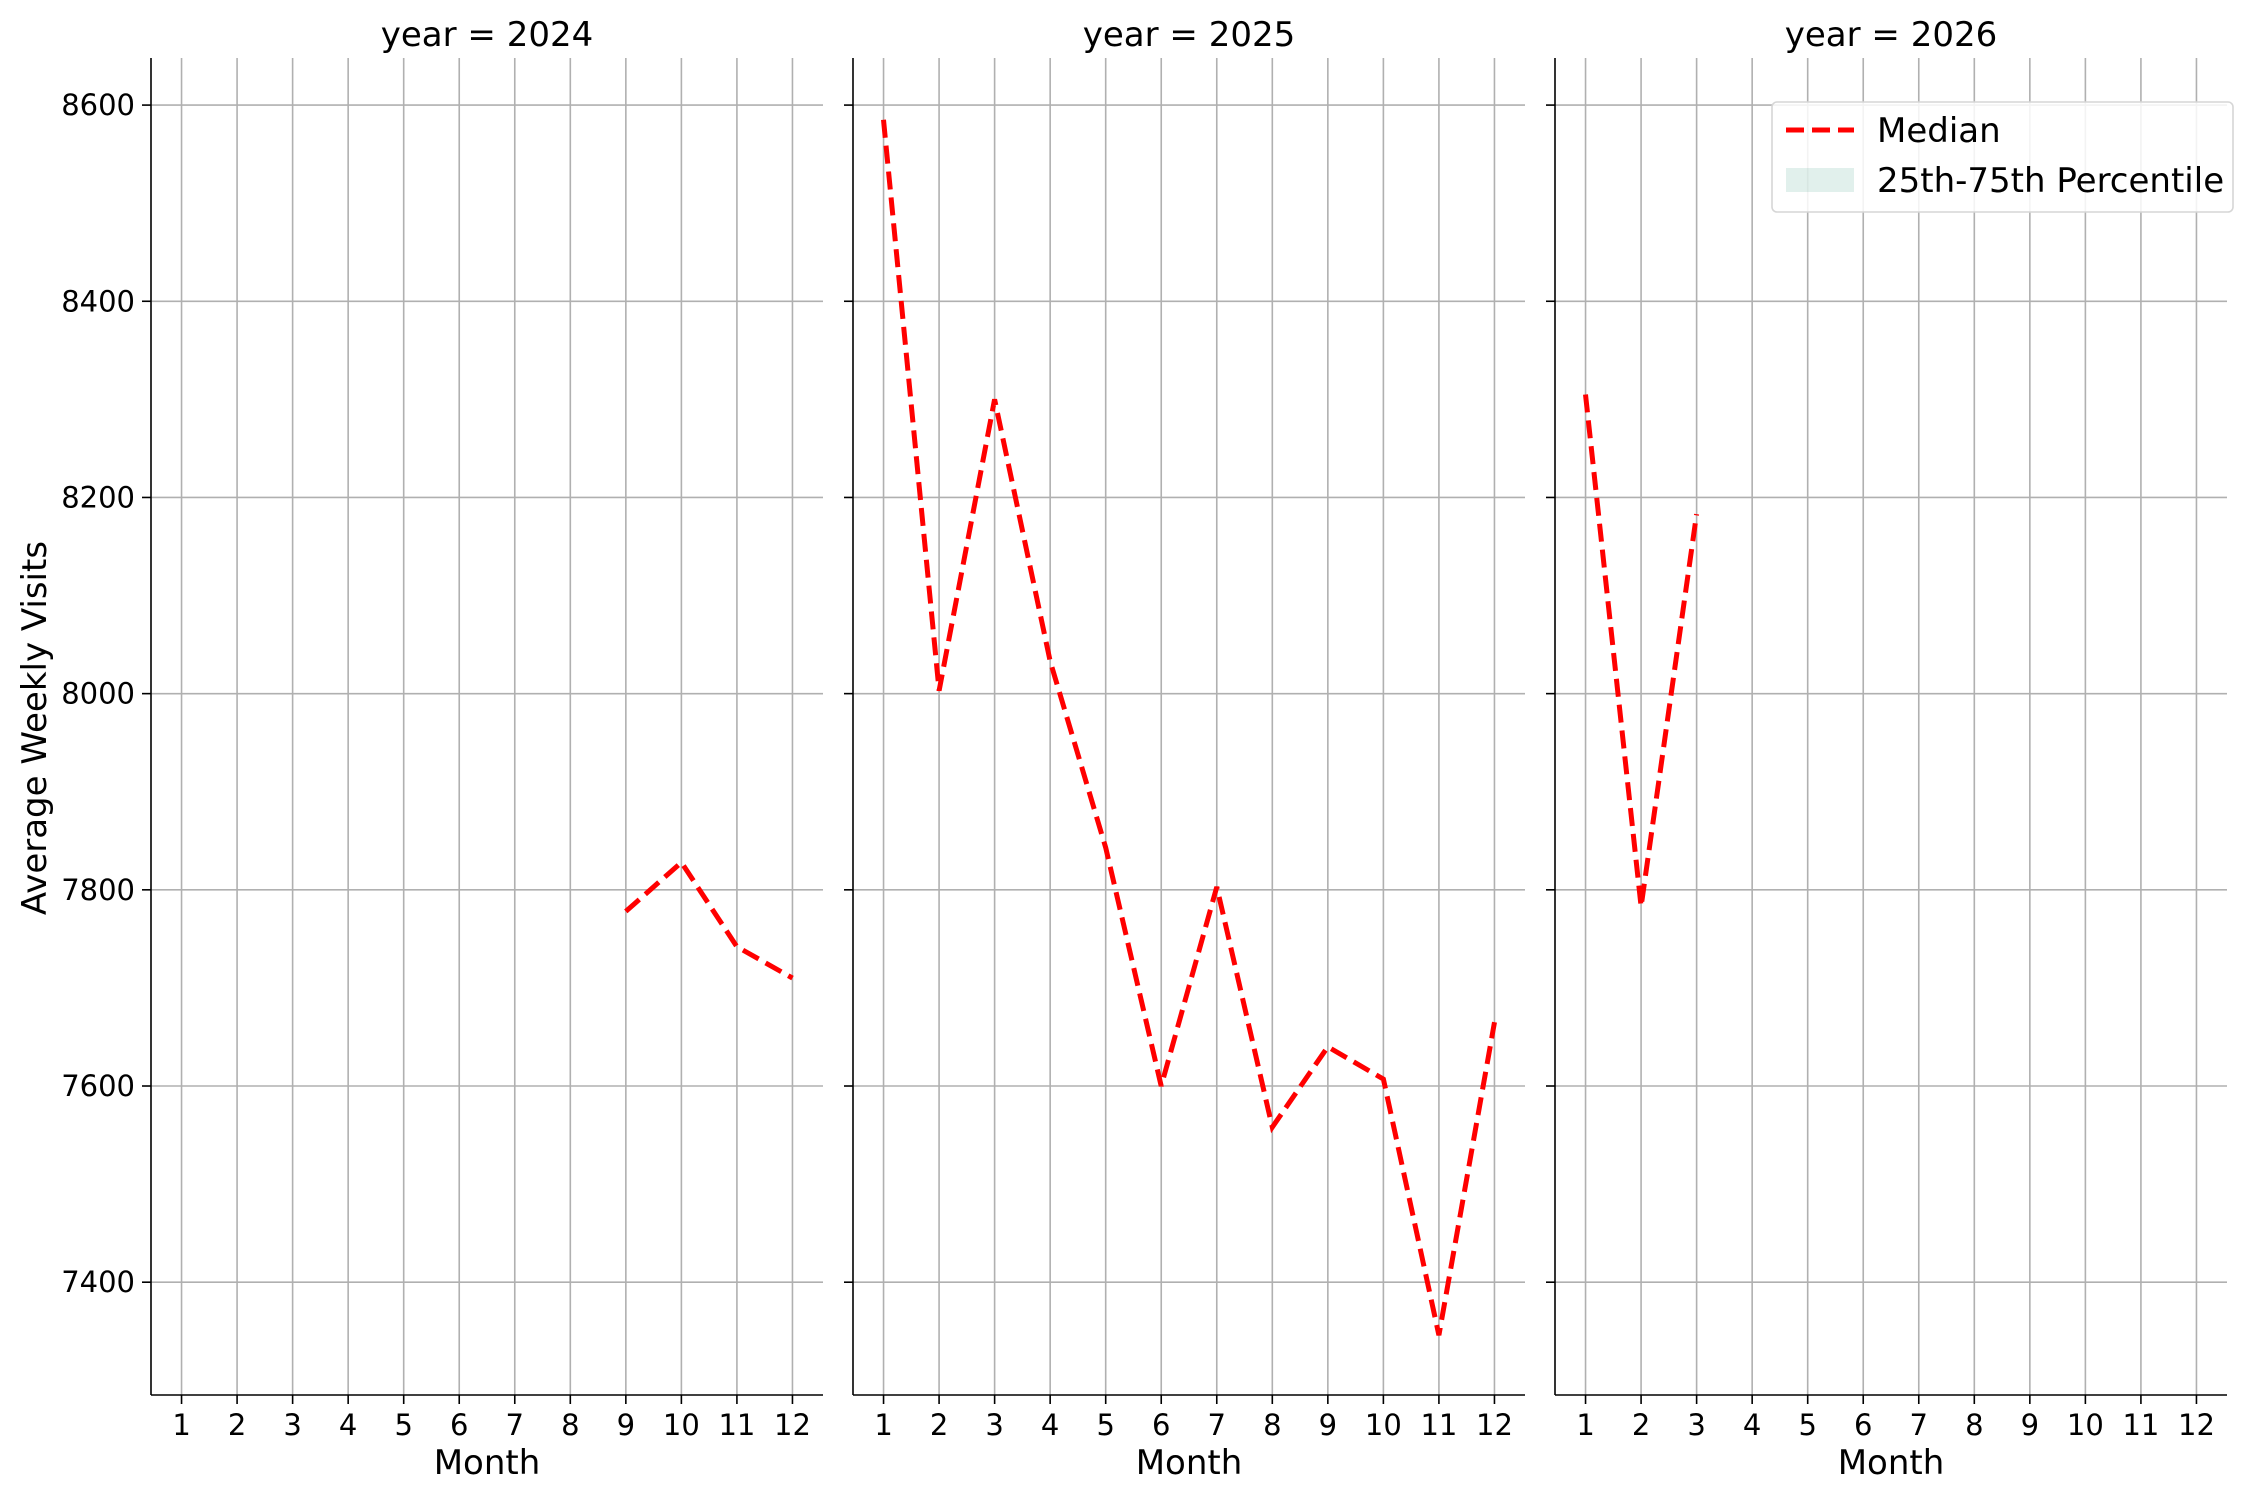  Describe the element at coordinates (1820, 180) in the screenshot. I see `legend-percentile-swatch` at that location.